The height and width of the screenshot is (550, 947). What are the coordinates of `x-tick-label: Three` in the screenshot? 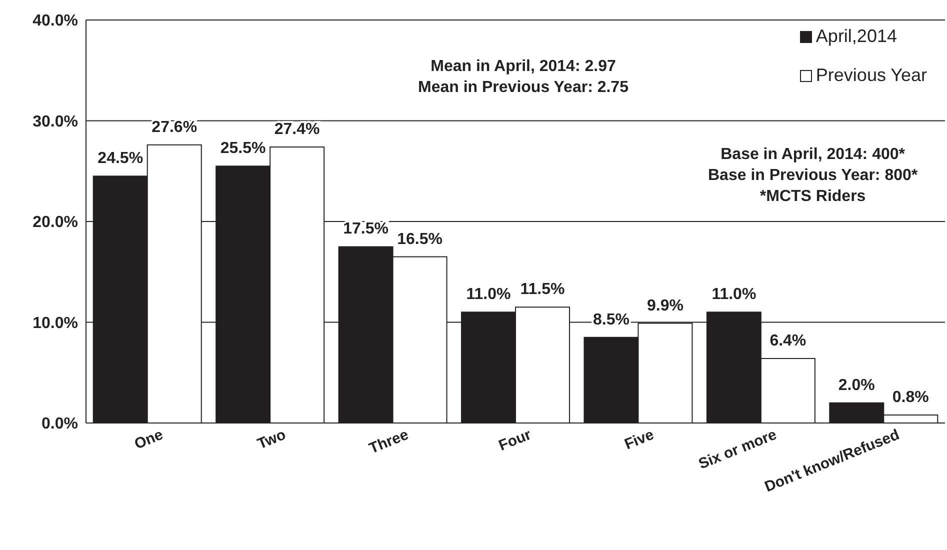 It's located at (388, 442).